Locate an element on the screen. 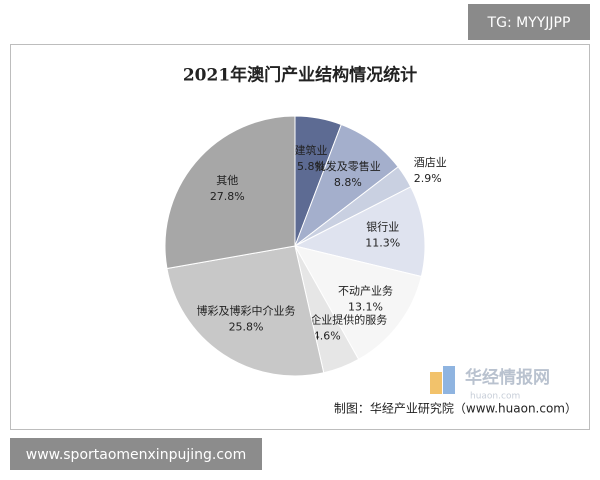  watermark: 华经情报网 huaon.com is located at coordinates (490, 384).